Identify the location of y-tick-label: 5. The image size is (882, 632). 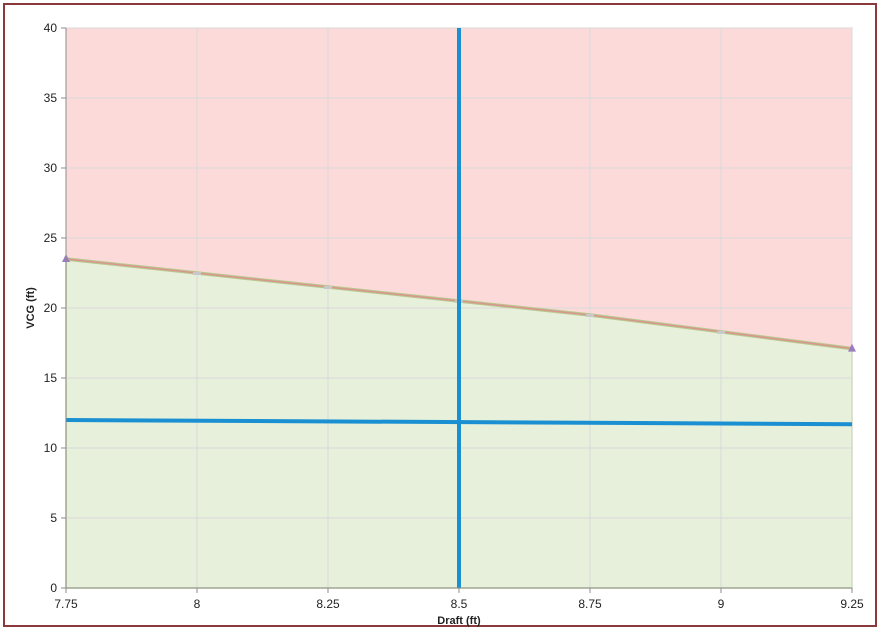
(53, 518).